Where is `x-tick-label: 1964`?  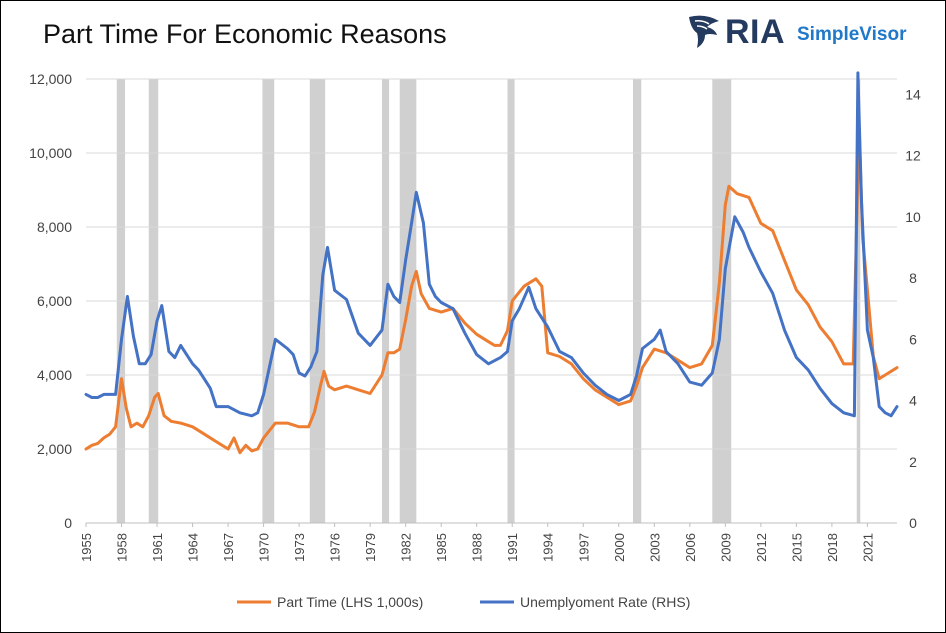 x-tick-label: 1964 is located at coordinates (193, 547).